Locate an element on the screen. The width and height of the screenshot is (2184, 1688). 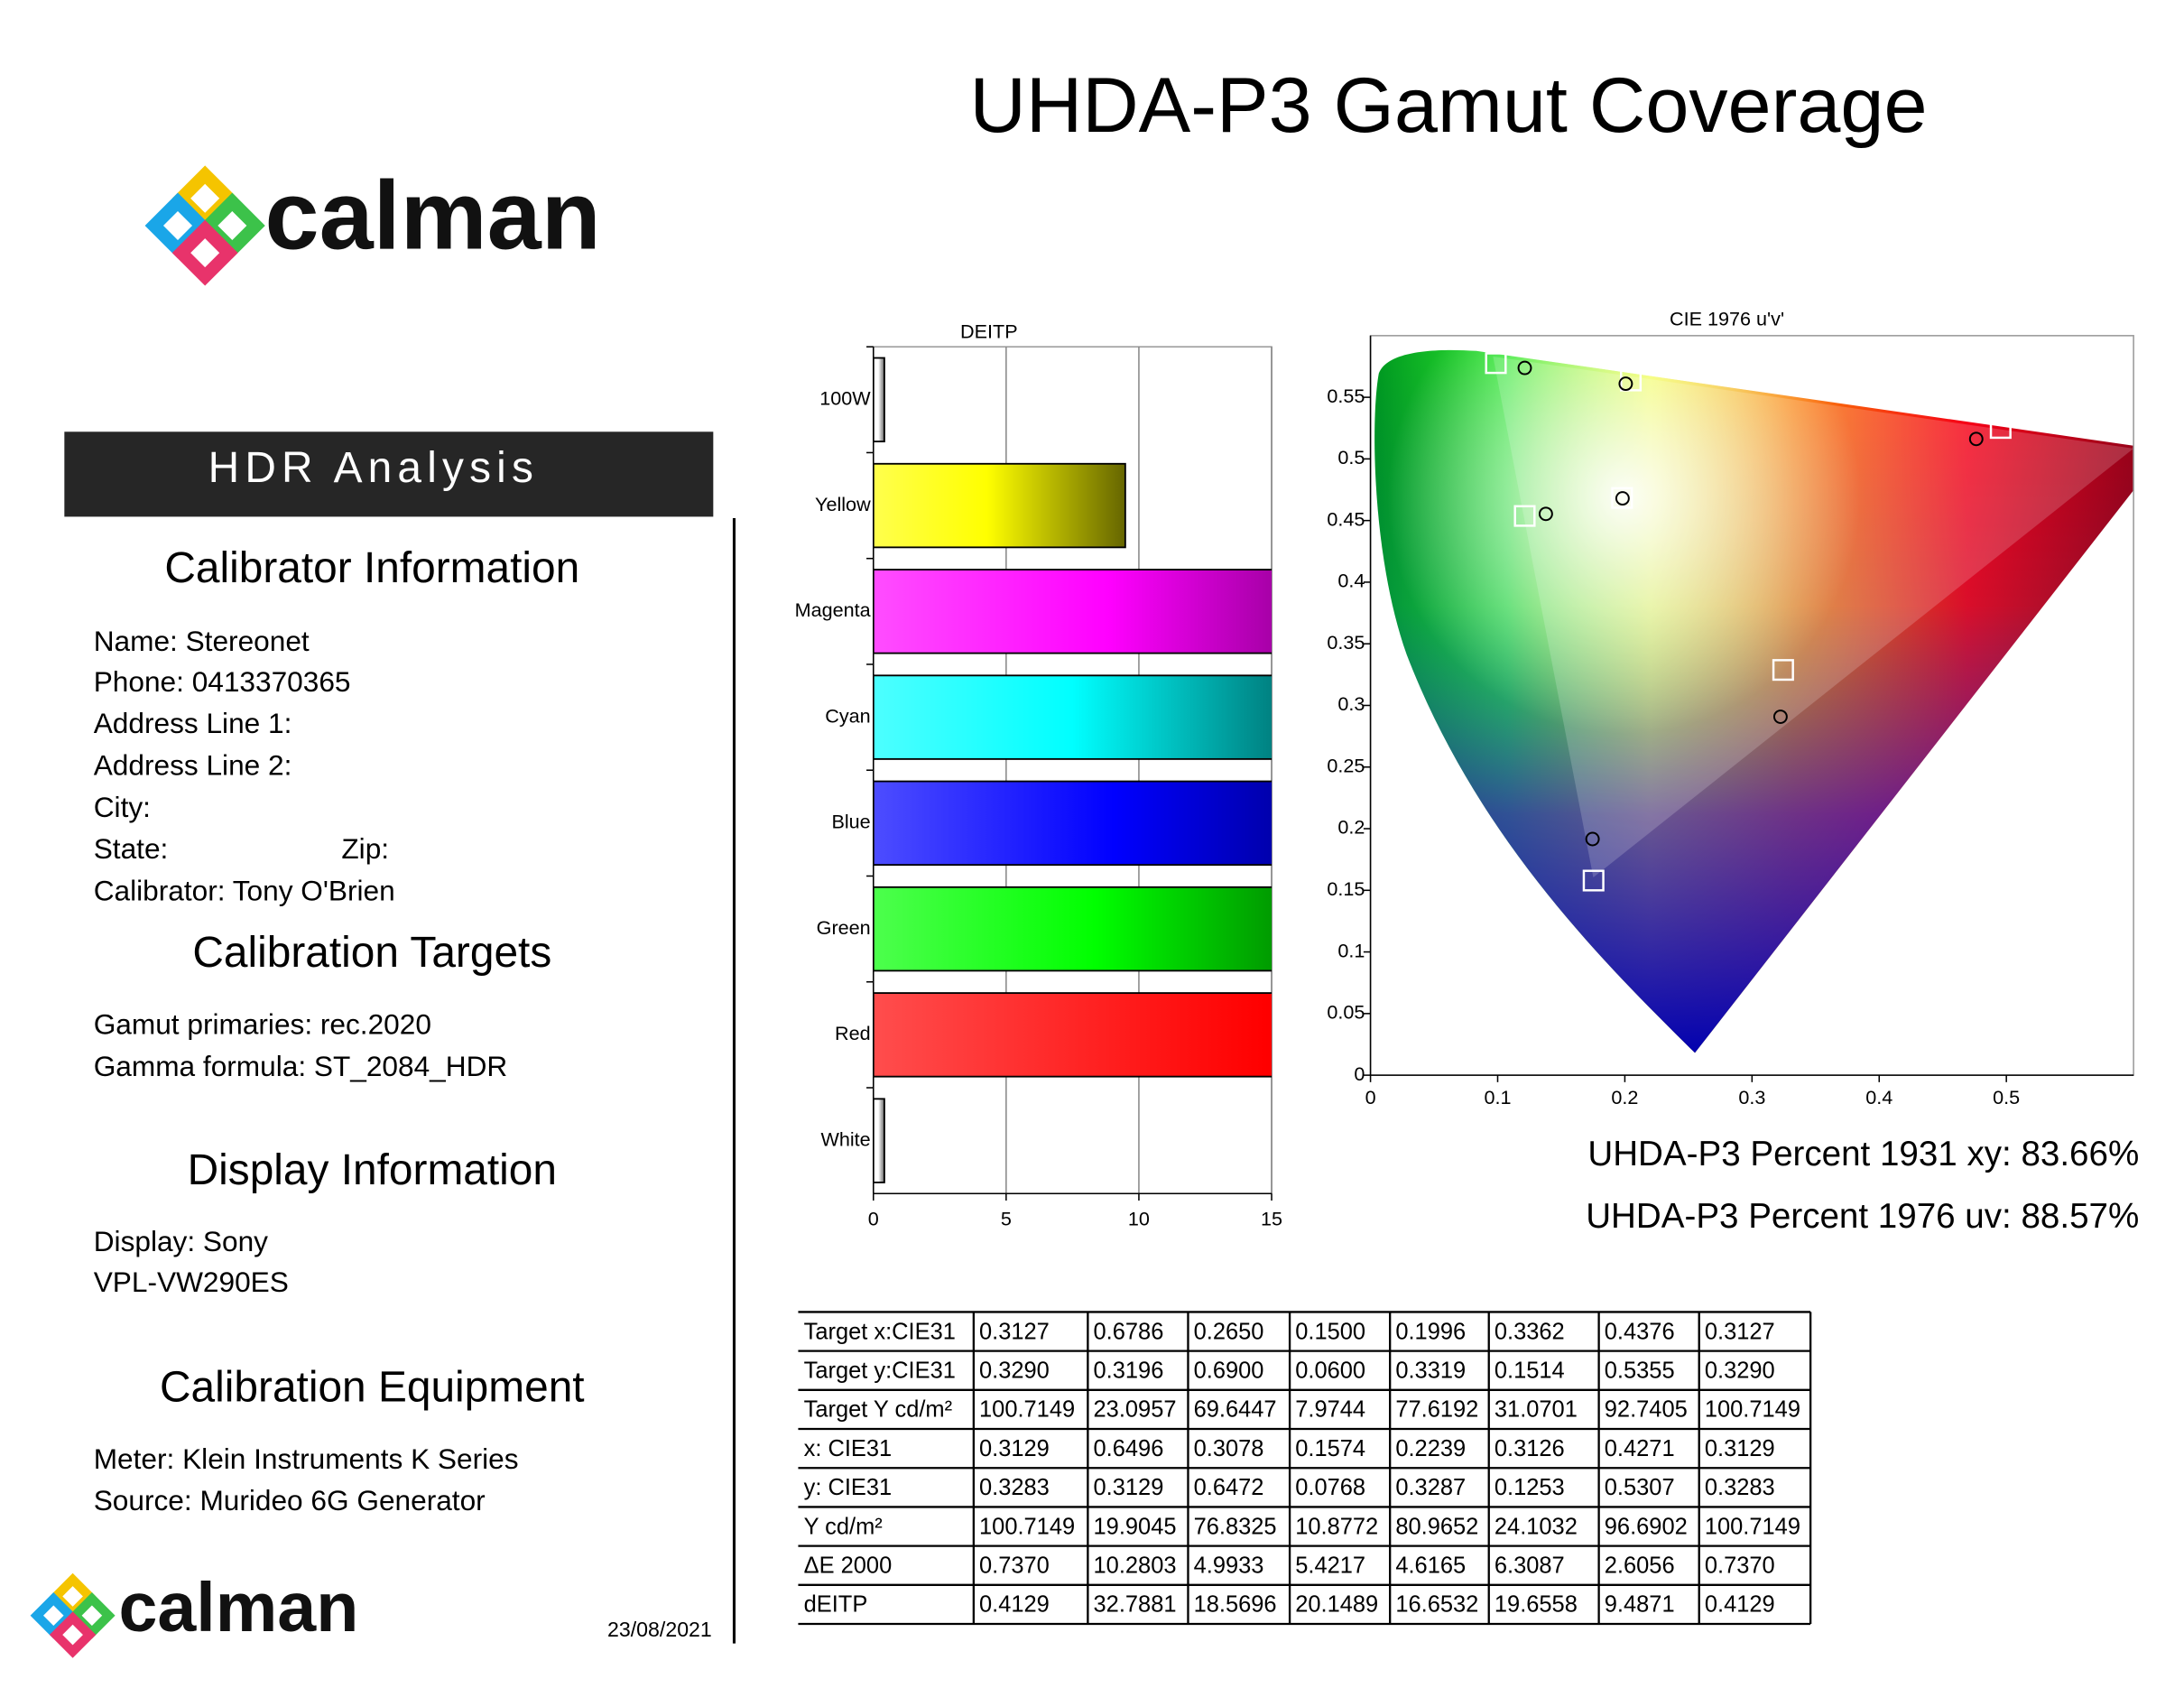
table-cell: 16.6532 is located at coordinates (1436, 1605).